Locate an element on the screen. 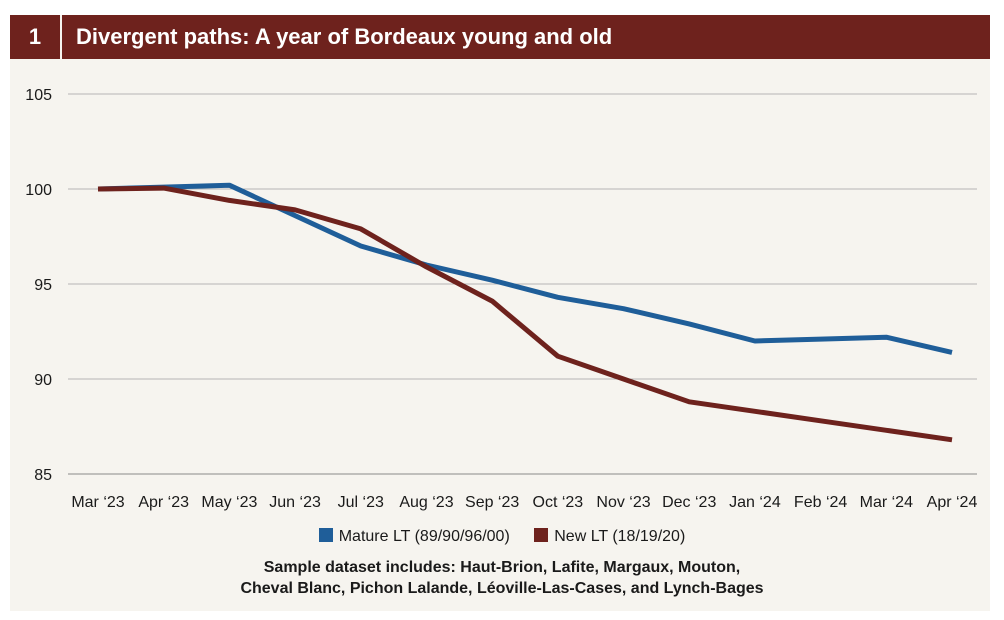 This screenshot has width=1004, height=620. x-tick-label: Jan ‘24 is located at coordinates (755, 502).